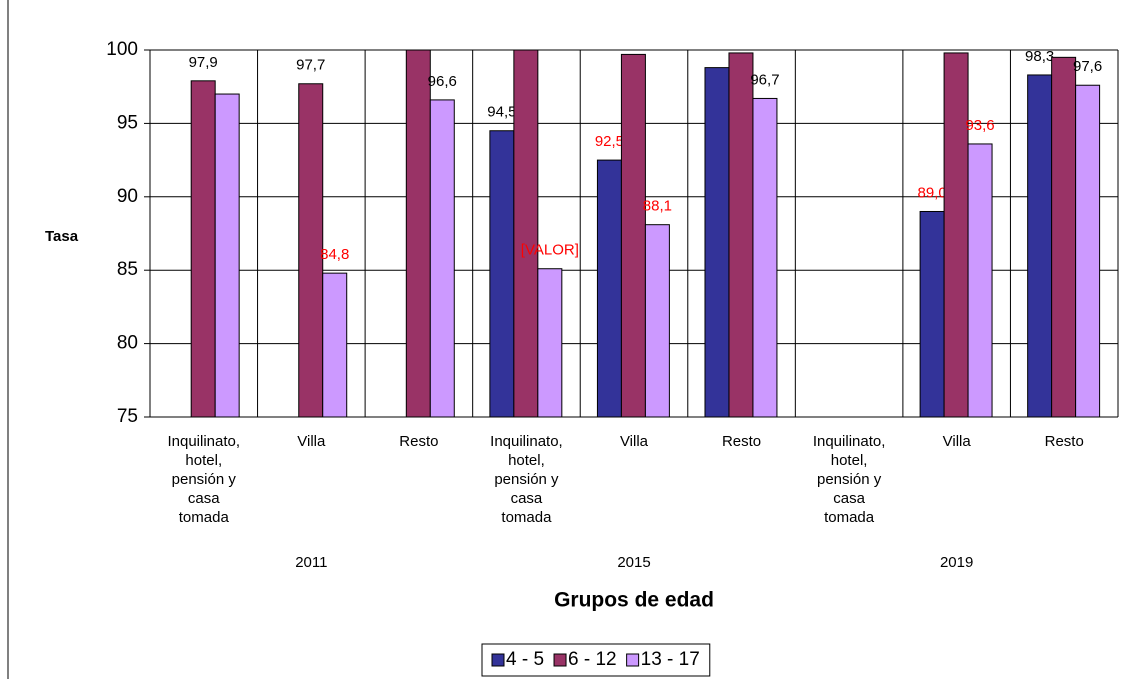 Image resolution: width=1130 pixels, height=679 pixels. I want to click on data-label: 84,8, so click(334, 254).